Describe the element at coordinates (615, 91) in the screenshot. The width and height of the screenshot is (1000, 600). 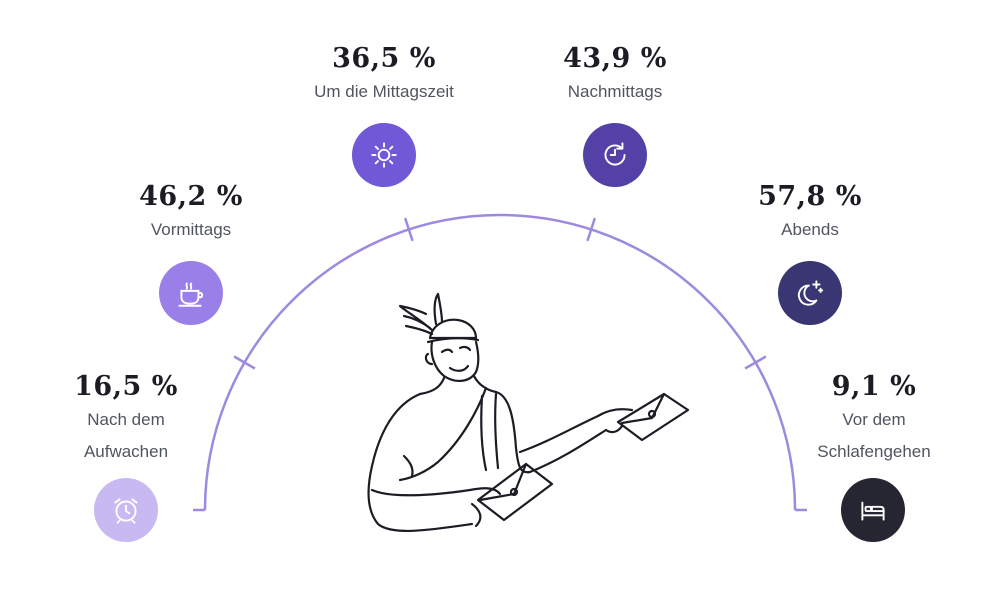
I see `category-label: Nachmittags` at that location.